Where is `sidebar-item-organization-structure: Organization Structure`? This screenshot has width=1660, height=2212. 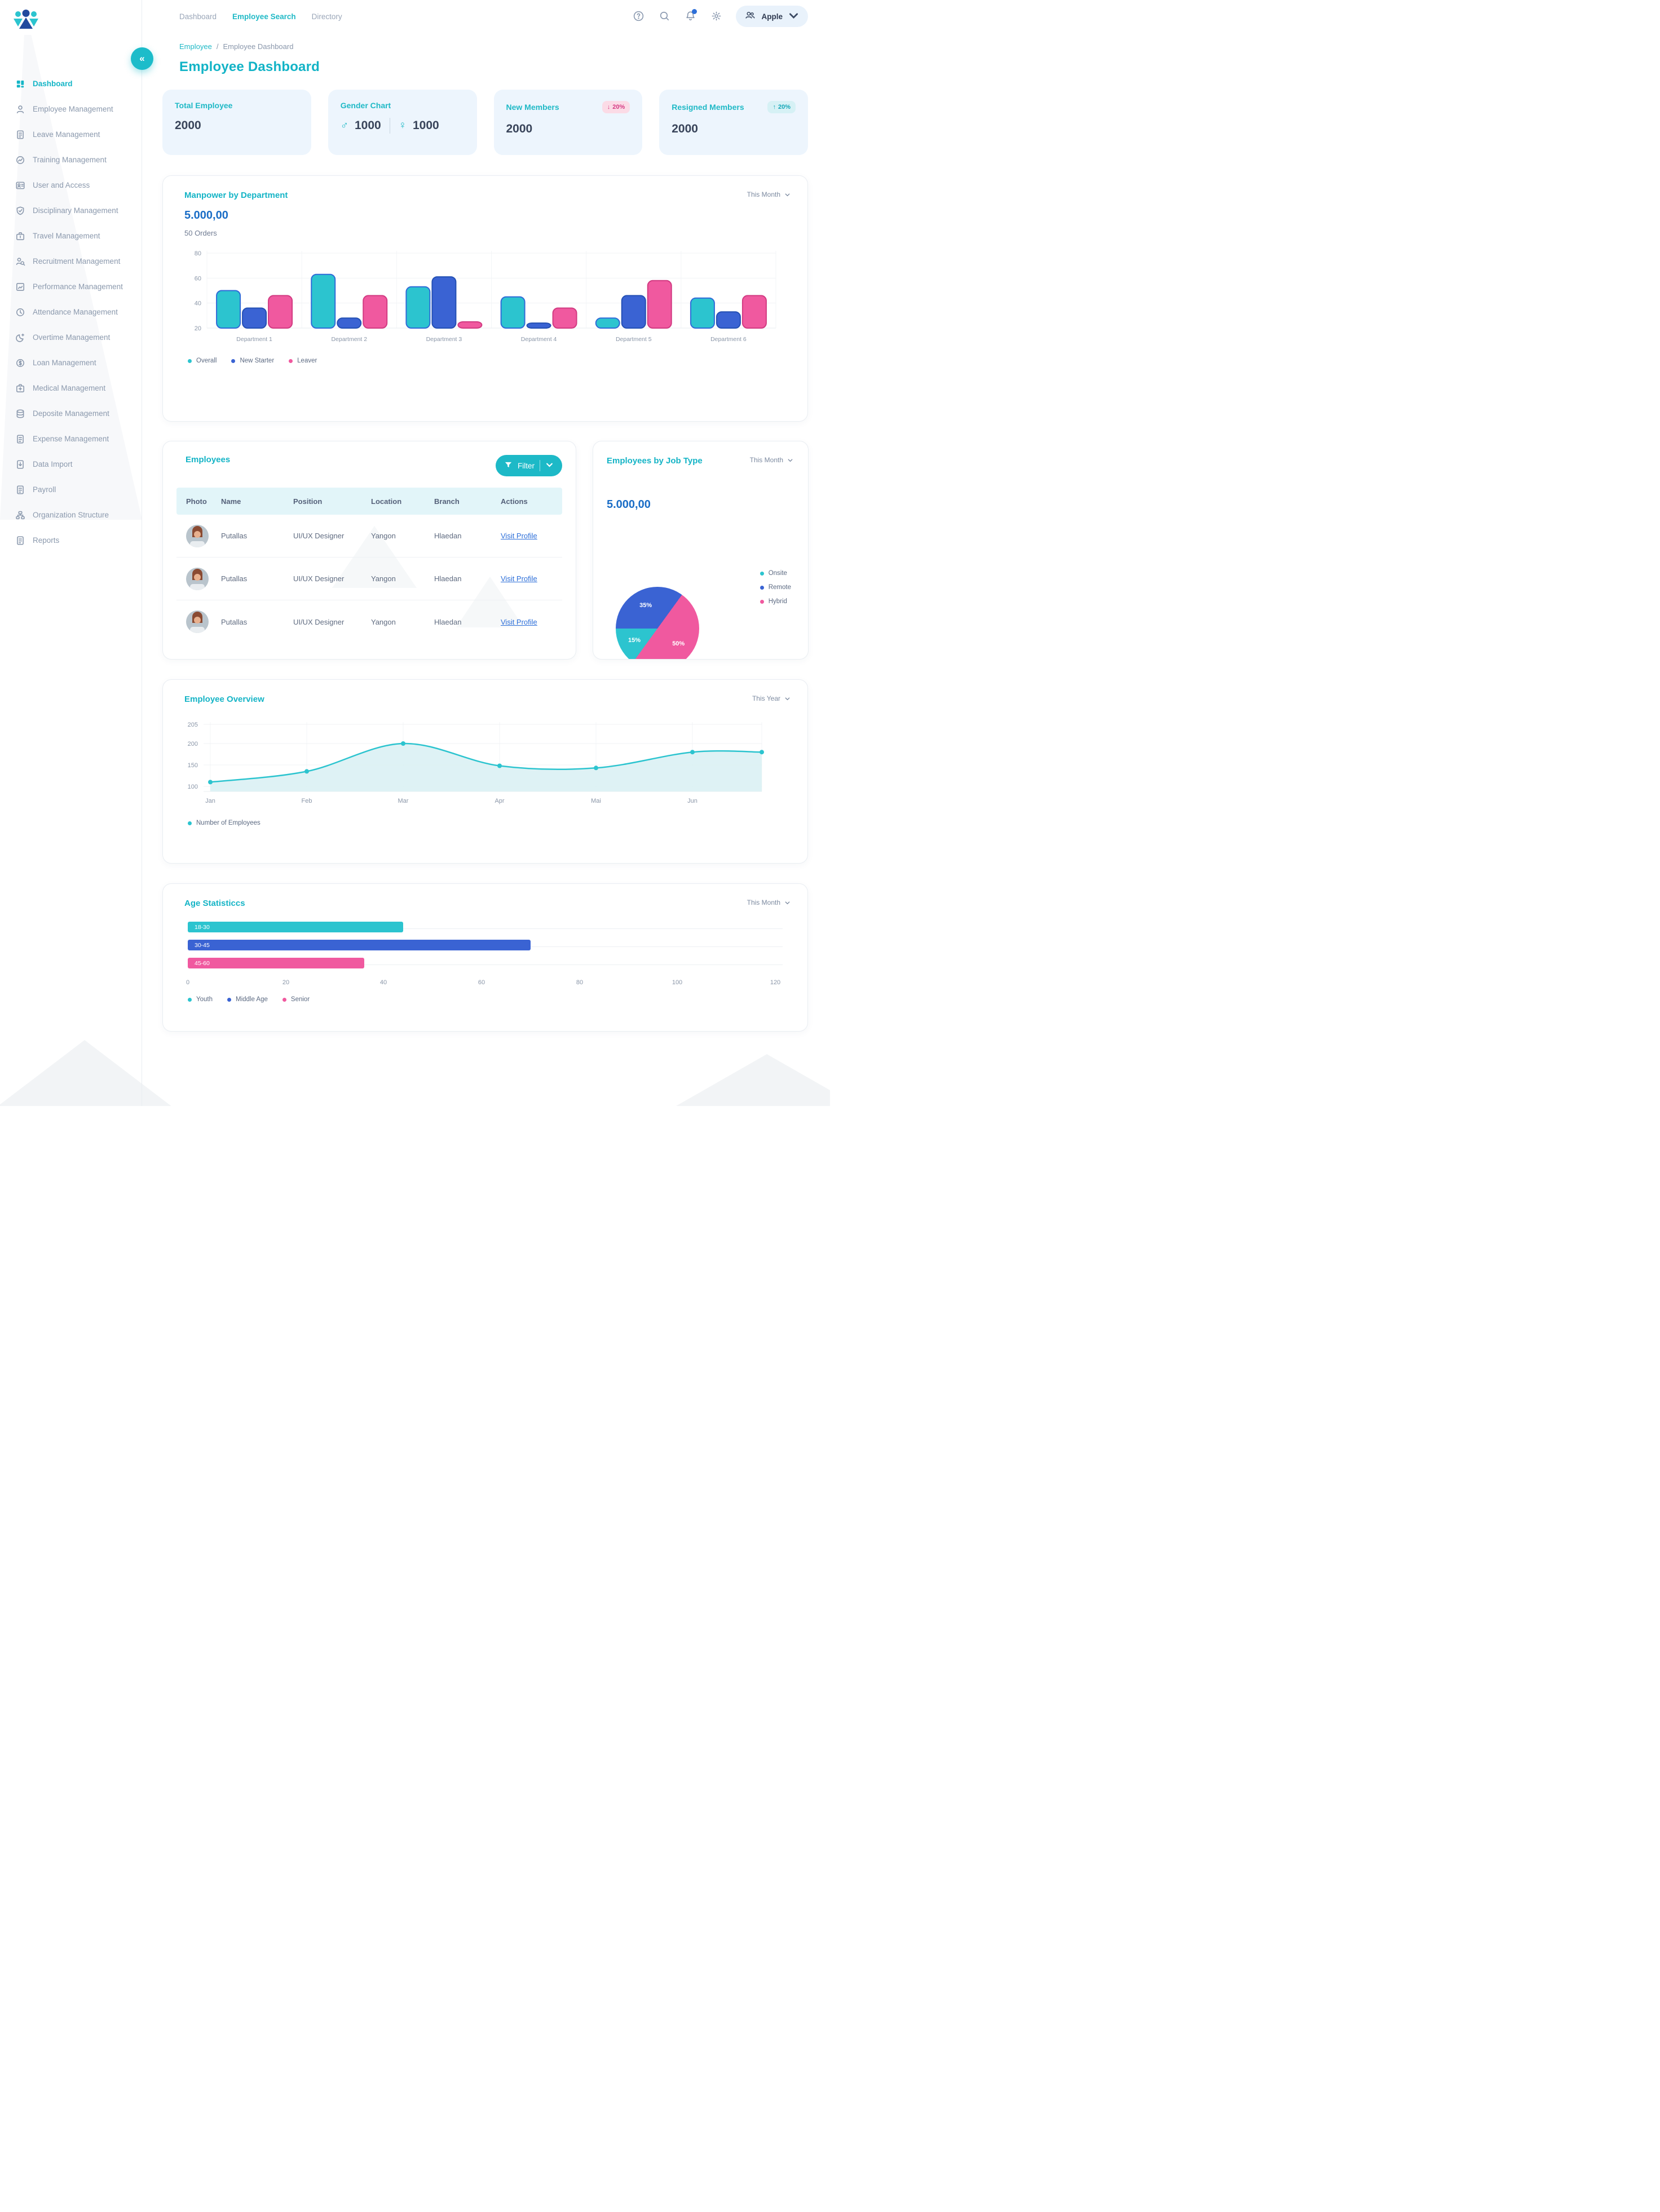 sidebar-item-organization-structure: Organization Structure is located at coordinates (71, 515).